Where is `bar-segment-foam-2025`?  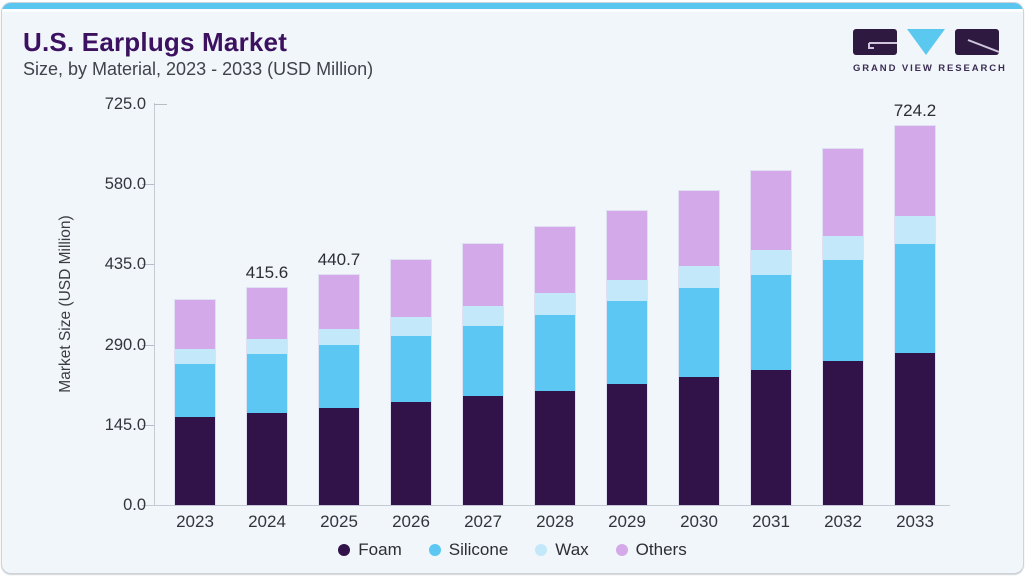 bar-segment-foam-2025 is located at coordinates (339, 456).